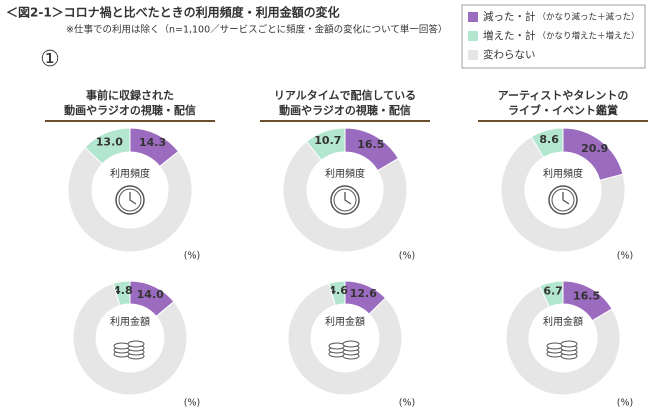 This screenshot has width=650, height=413. I want to click on legend-box, so click(553, 36).